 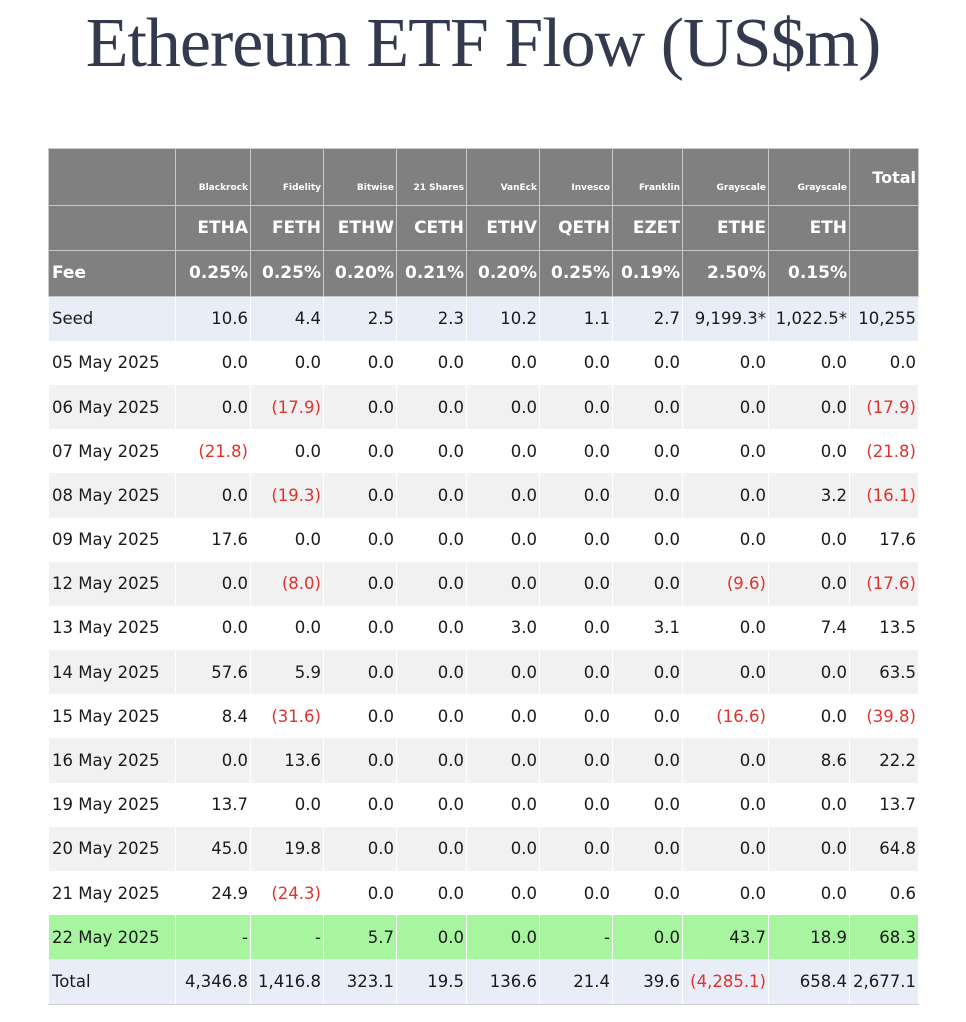 What do you see at coordinates (112, 228) in the screenshot?
I see `header-blank-cell` at bounding box center [112, 228].